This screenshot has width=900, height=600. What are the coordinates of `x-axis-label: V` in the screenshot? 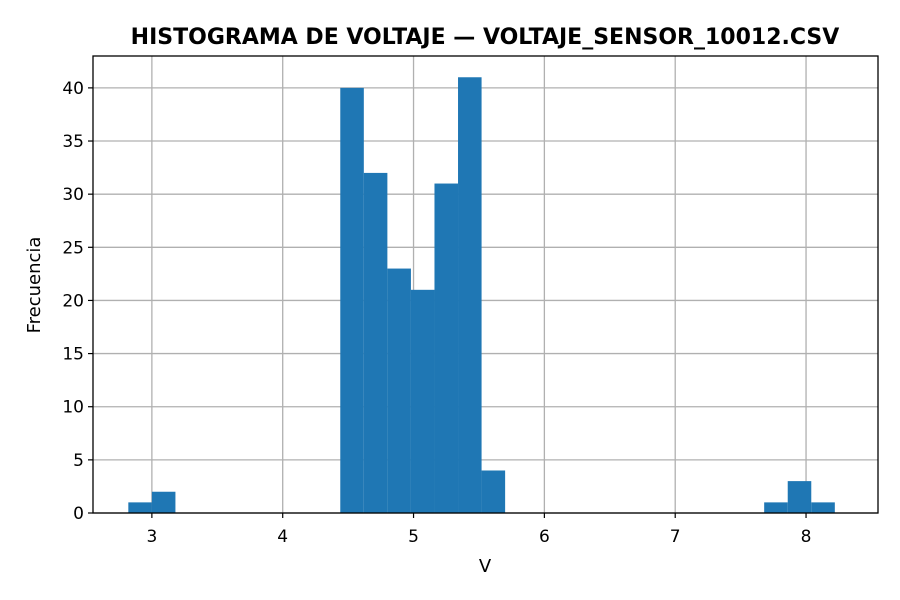 It's located at (485, 566).